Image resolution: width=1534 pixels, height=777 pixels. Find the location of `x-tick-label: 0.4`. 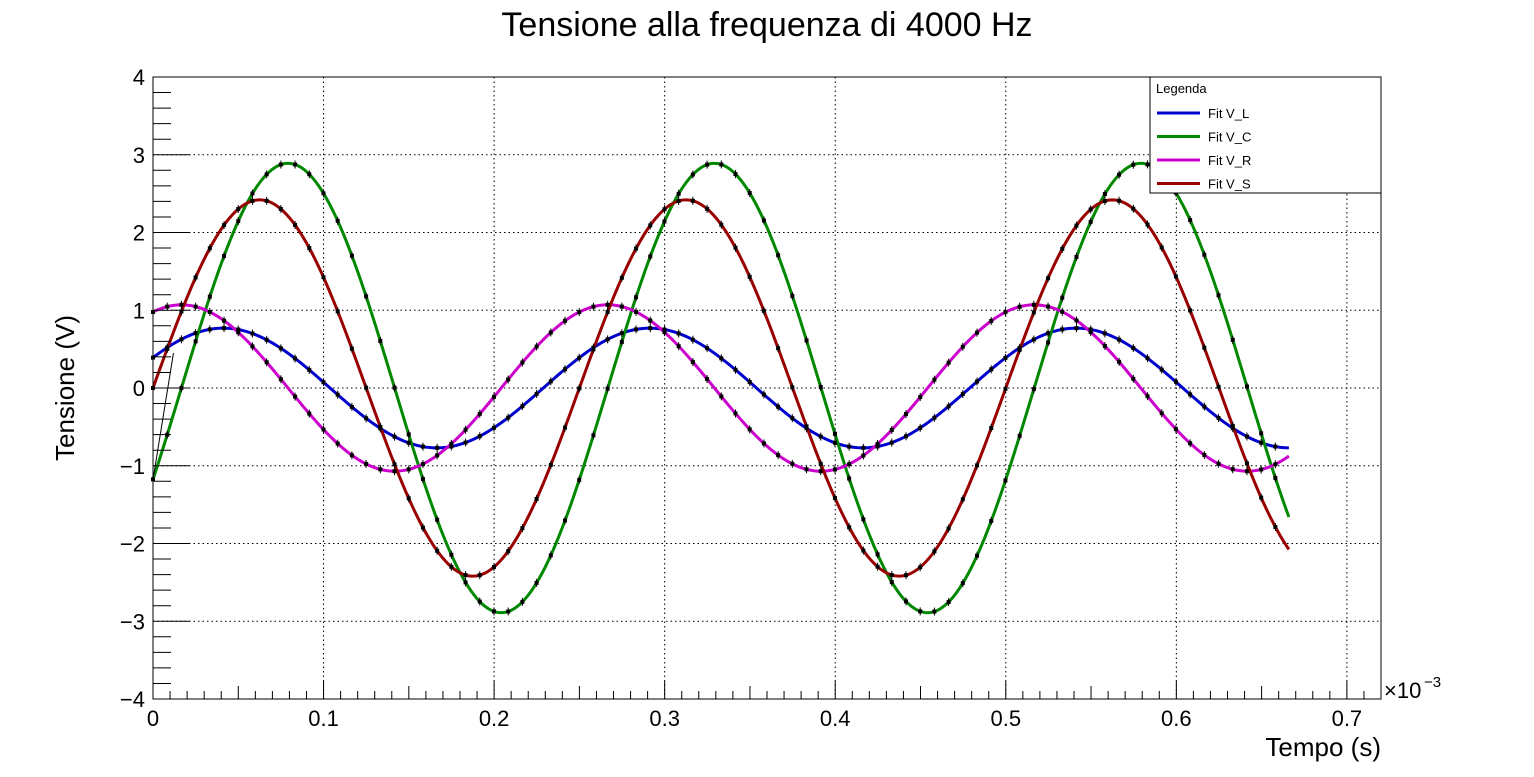

x-tick-label: 0.4 is located at coordinates (835, 718).